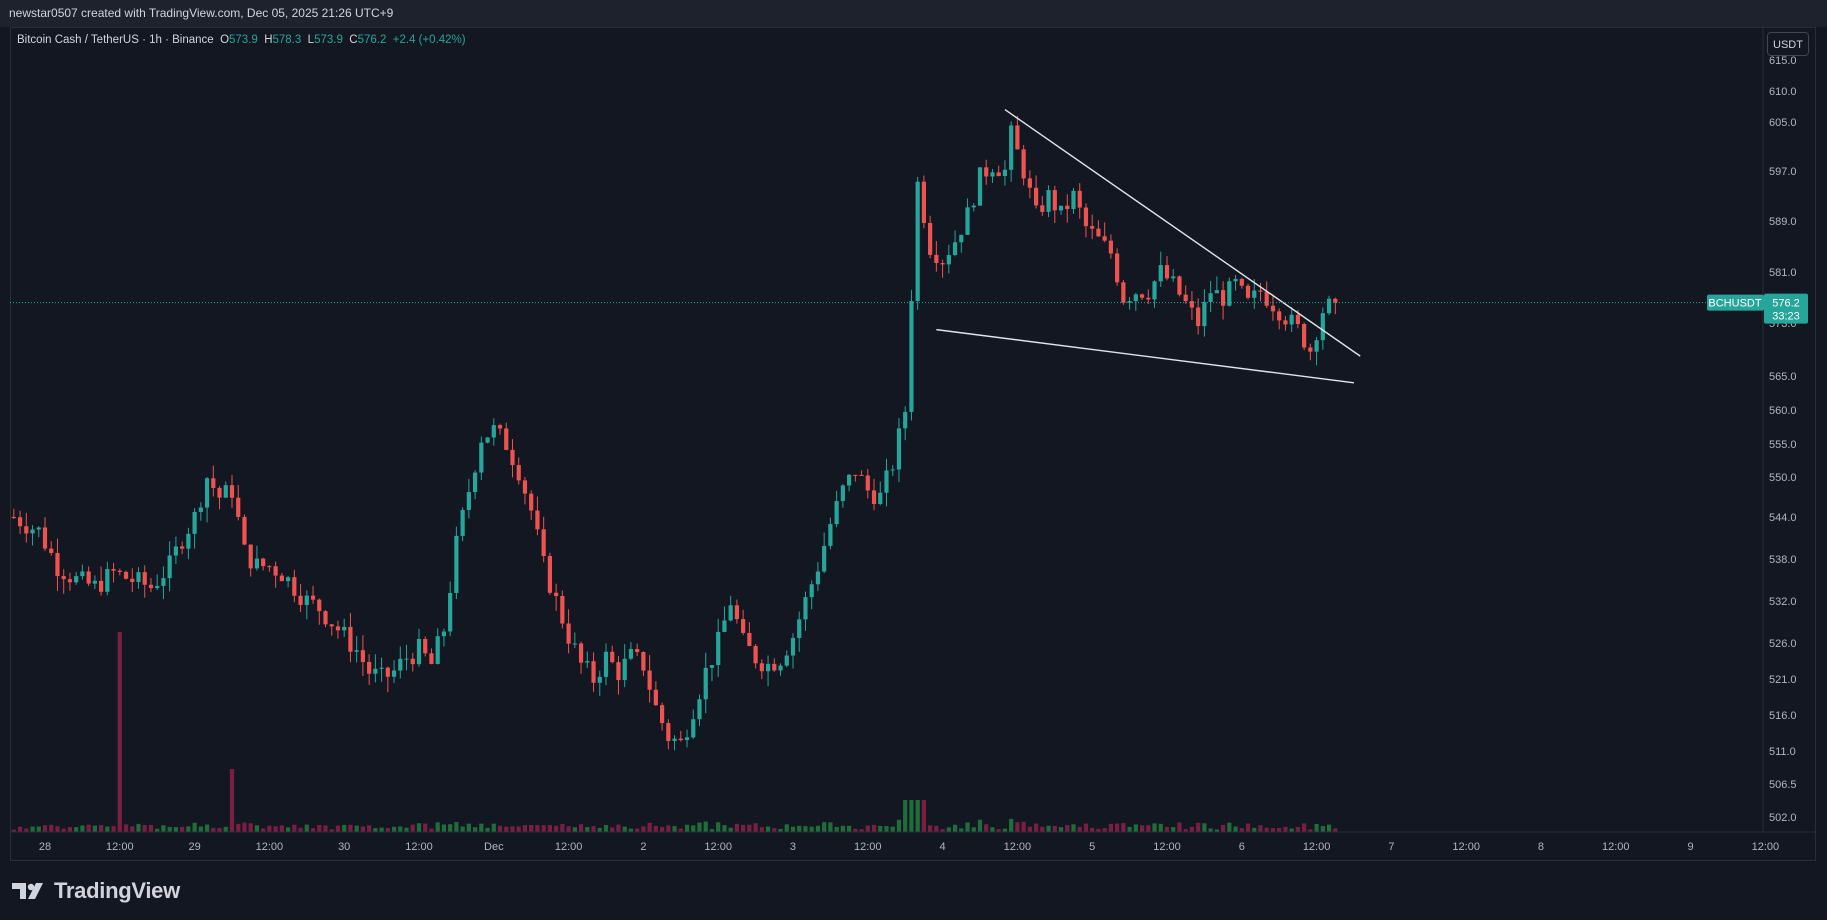 This screenshot has width=1827, height=920. What do you see at coordinates (27, 891) in the screenshot?
I see `tradingview-logo-icon` at bounding box center [27, 891].